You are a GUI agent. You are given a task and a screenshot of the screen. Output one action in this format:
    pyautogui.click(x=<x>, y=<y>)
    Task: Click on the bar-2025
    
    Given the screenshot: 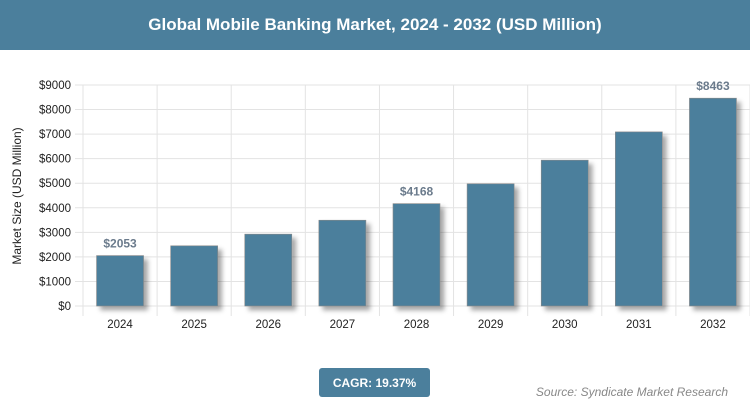 What is the action you would take?
    pyautogui.click(x=194, y=276)
    